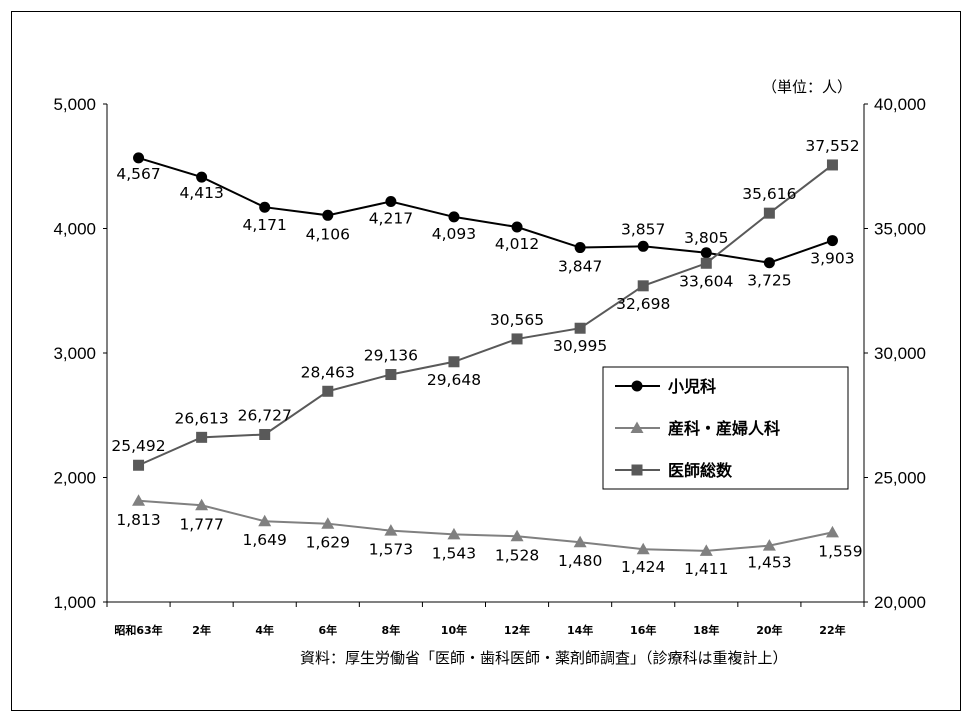  I want to click on data-label: 3,903, so click(832, 259).